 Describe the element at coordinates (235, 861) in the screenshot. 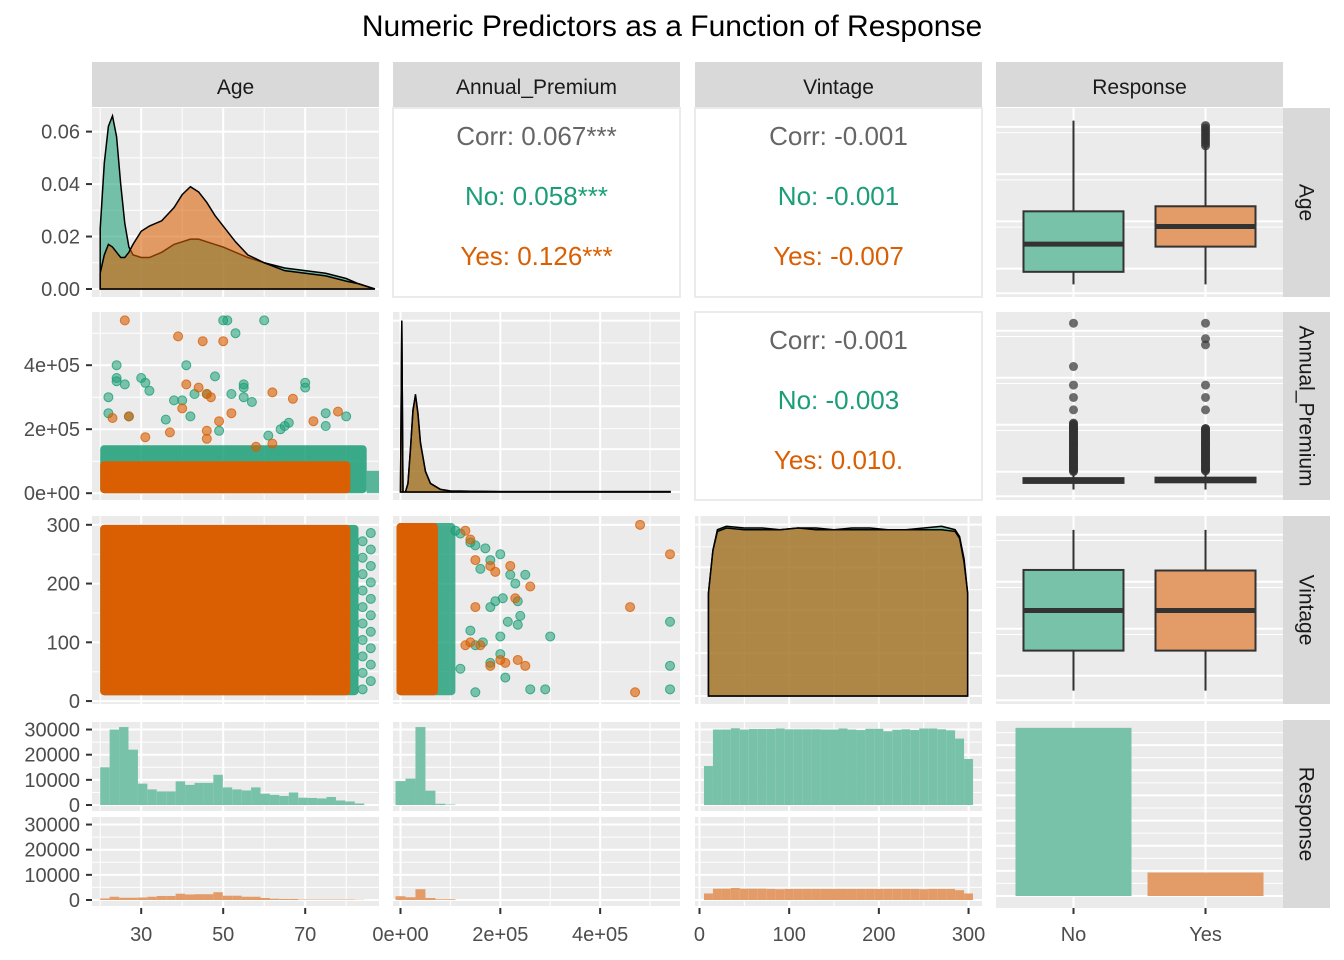

I see `panel-histogram-age-yes` at that location.